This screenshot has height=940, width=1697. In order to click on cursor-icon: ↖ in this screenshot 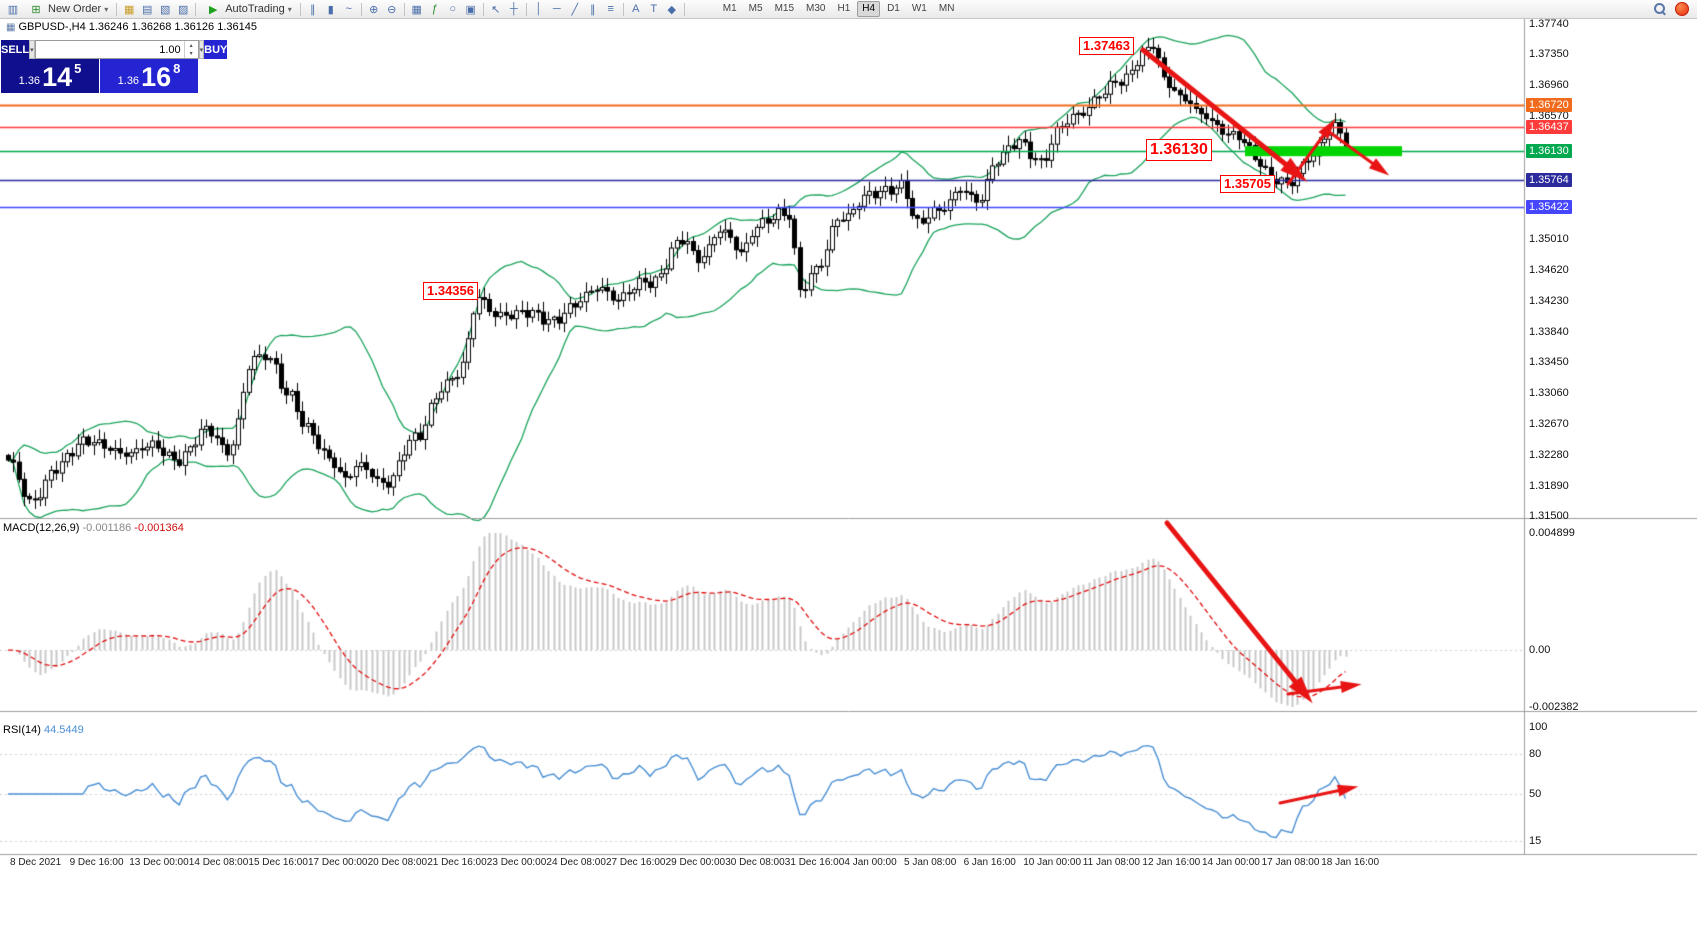, I will do `click(496, 9)`.